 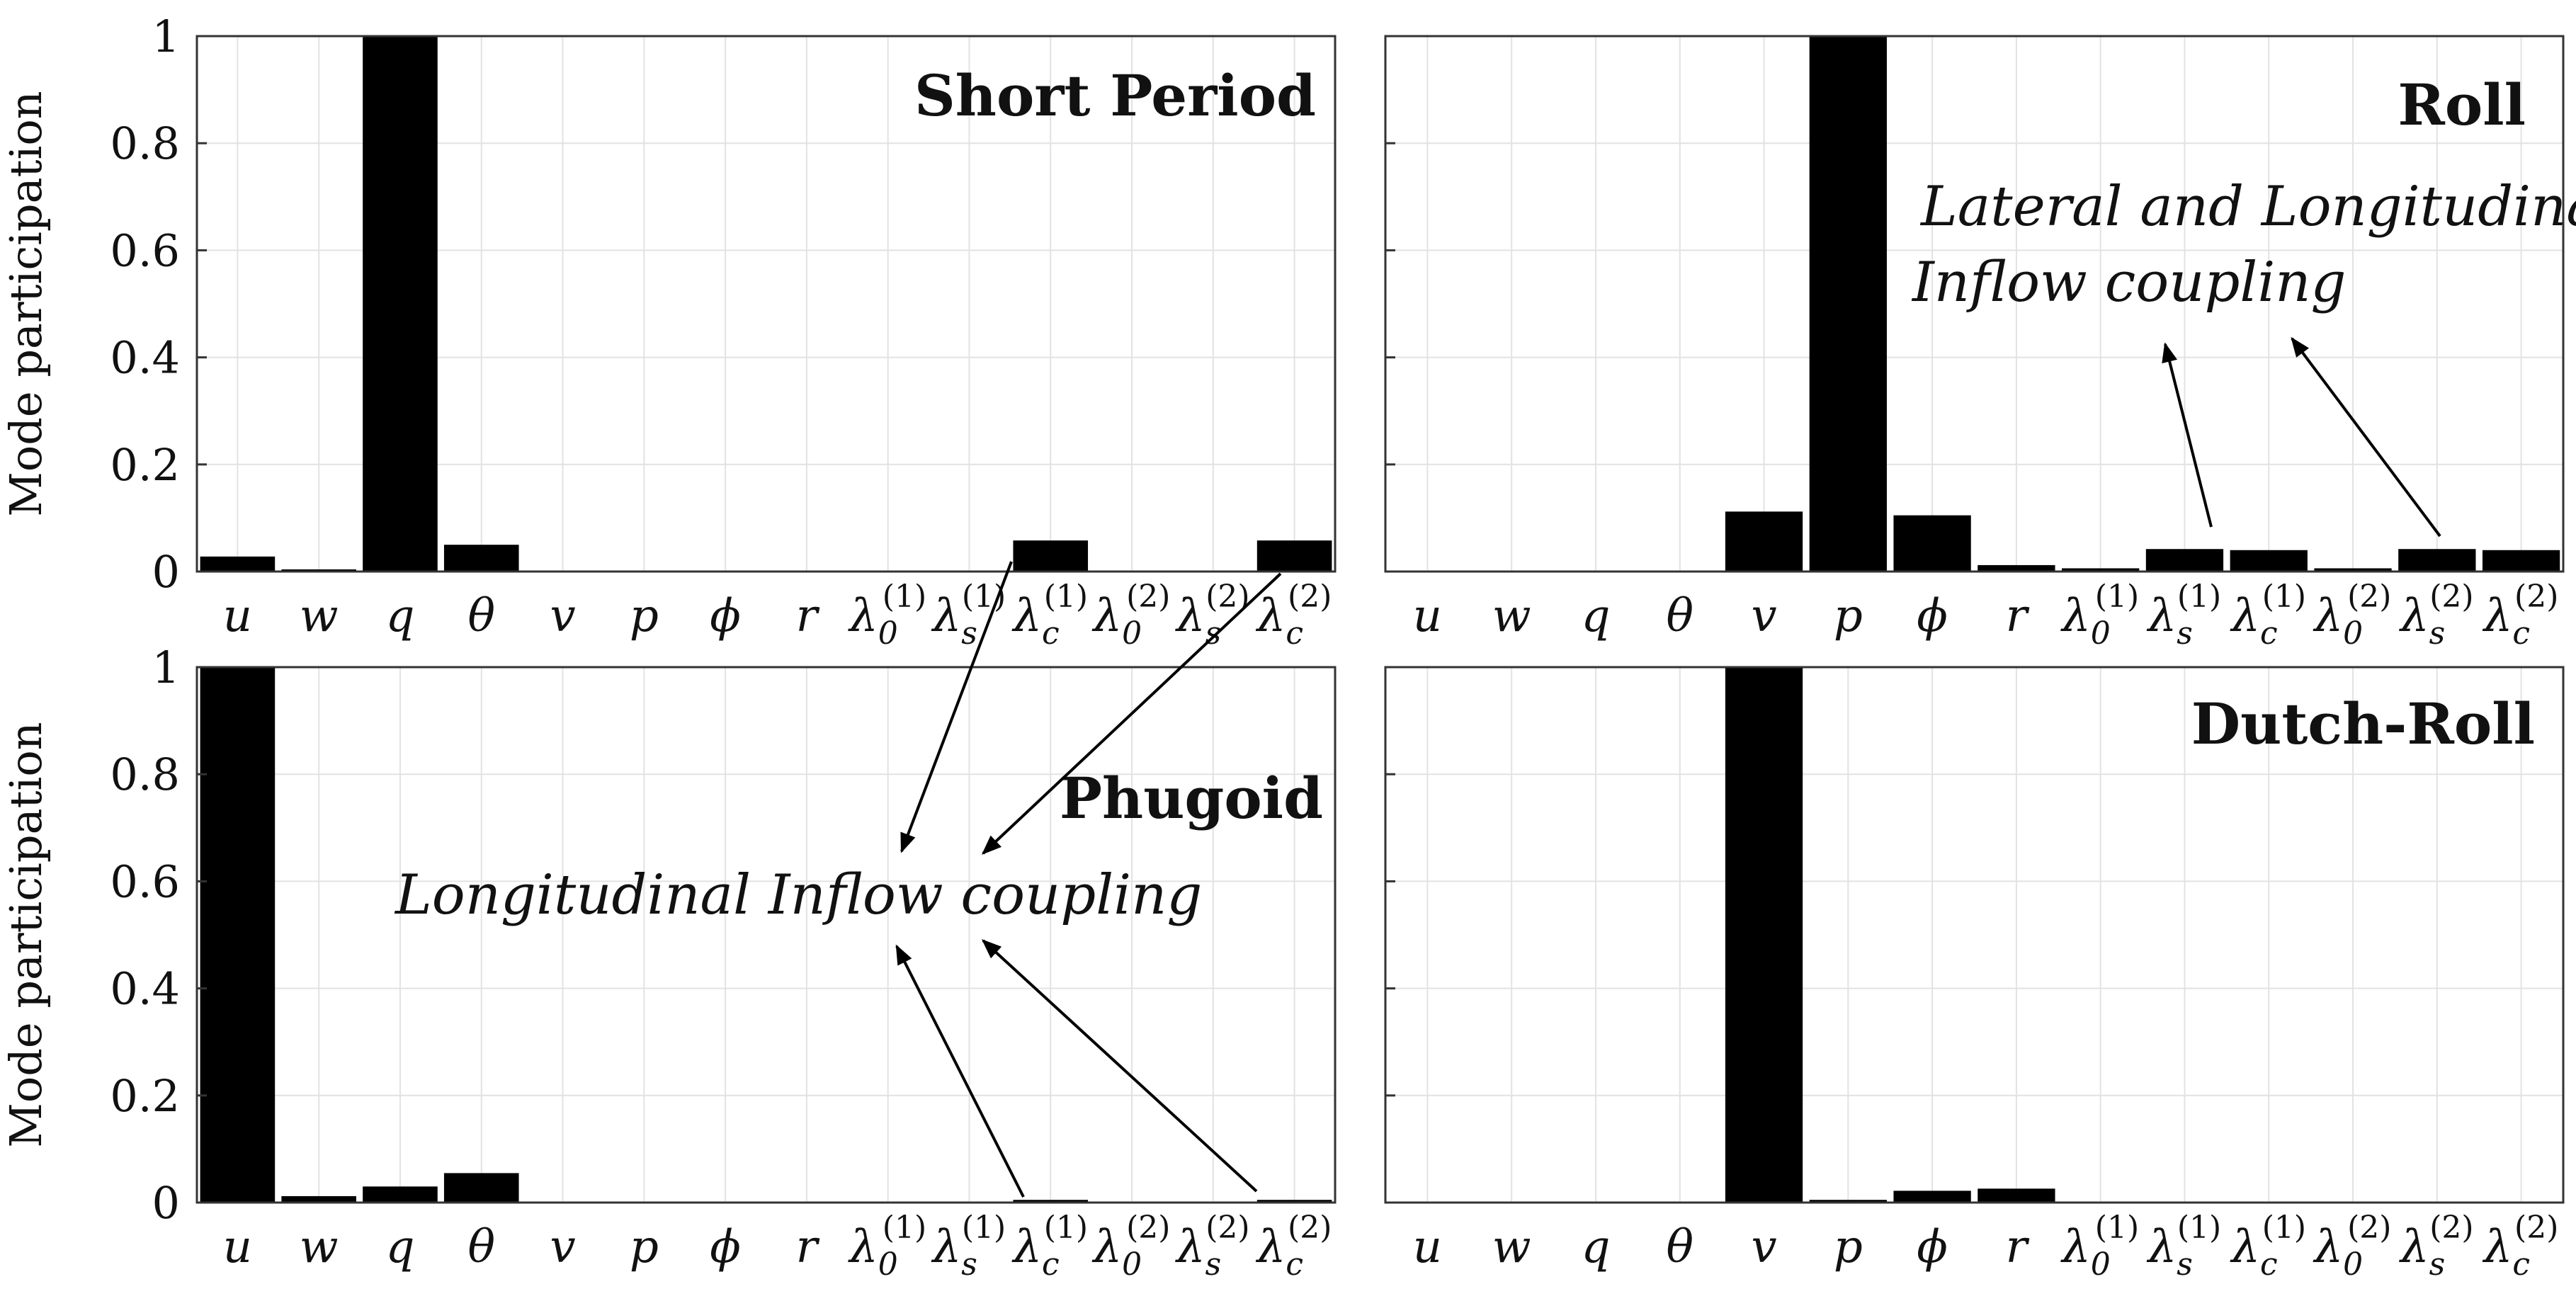 I want to click on panel-phugoid-x-tick-1: w, so click(x=319, y=1247).